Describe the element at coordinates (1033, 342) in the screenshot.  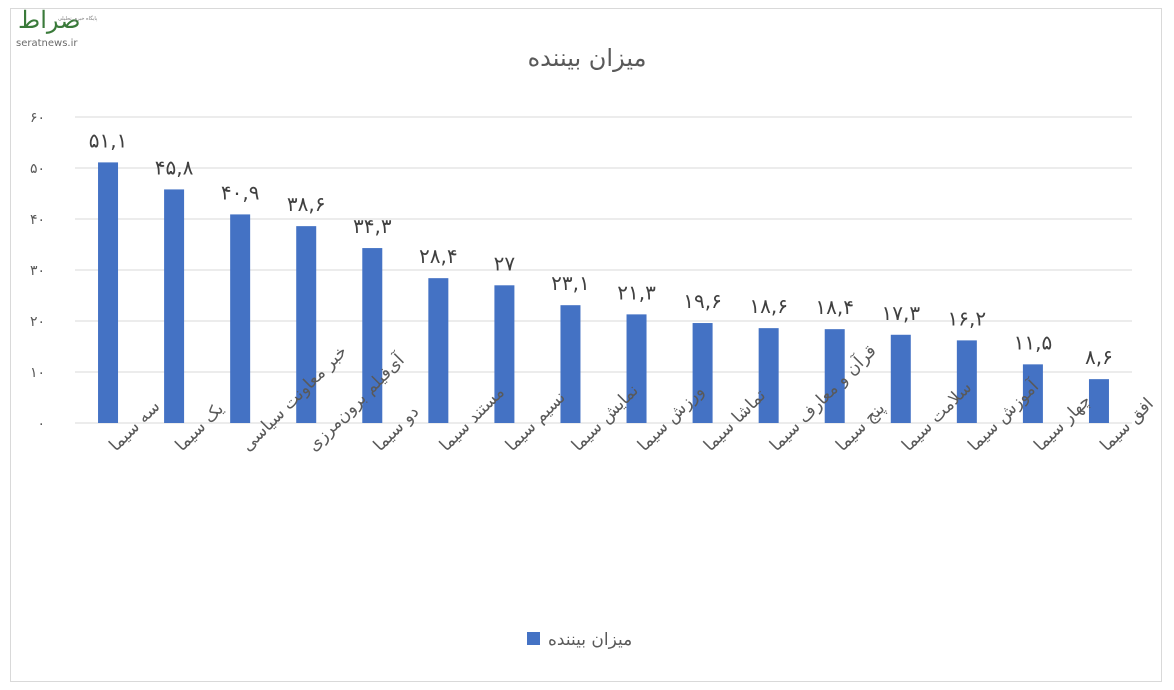
I see `data-label: ۱۱,۵` at that location.